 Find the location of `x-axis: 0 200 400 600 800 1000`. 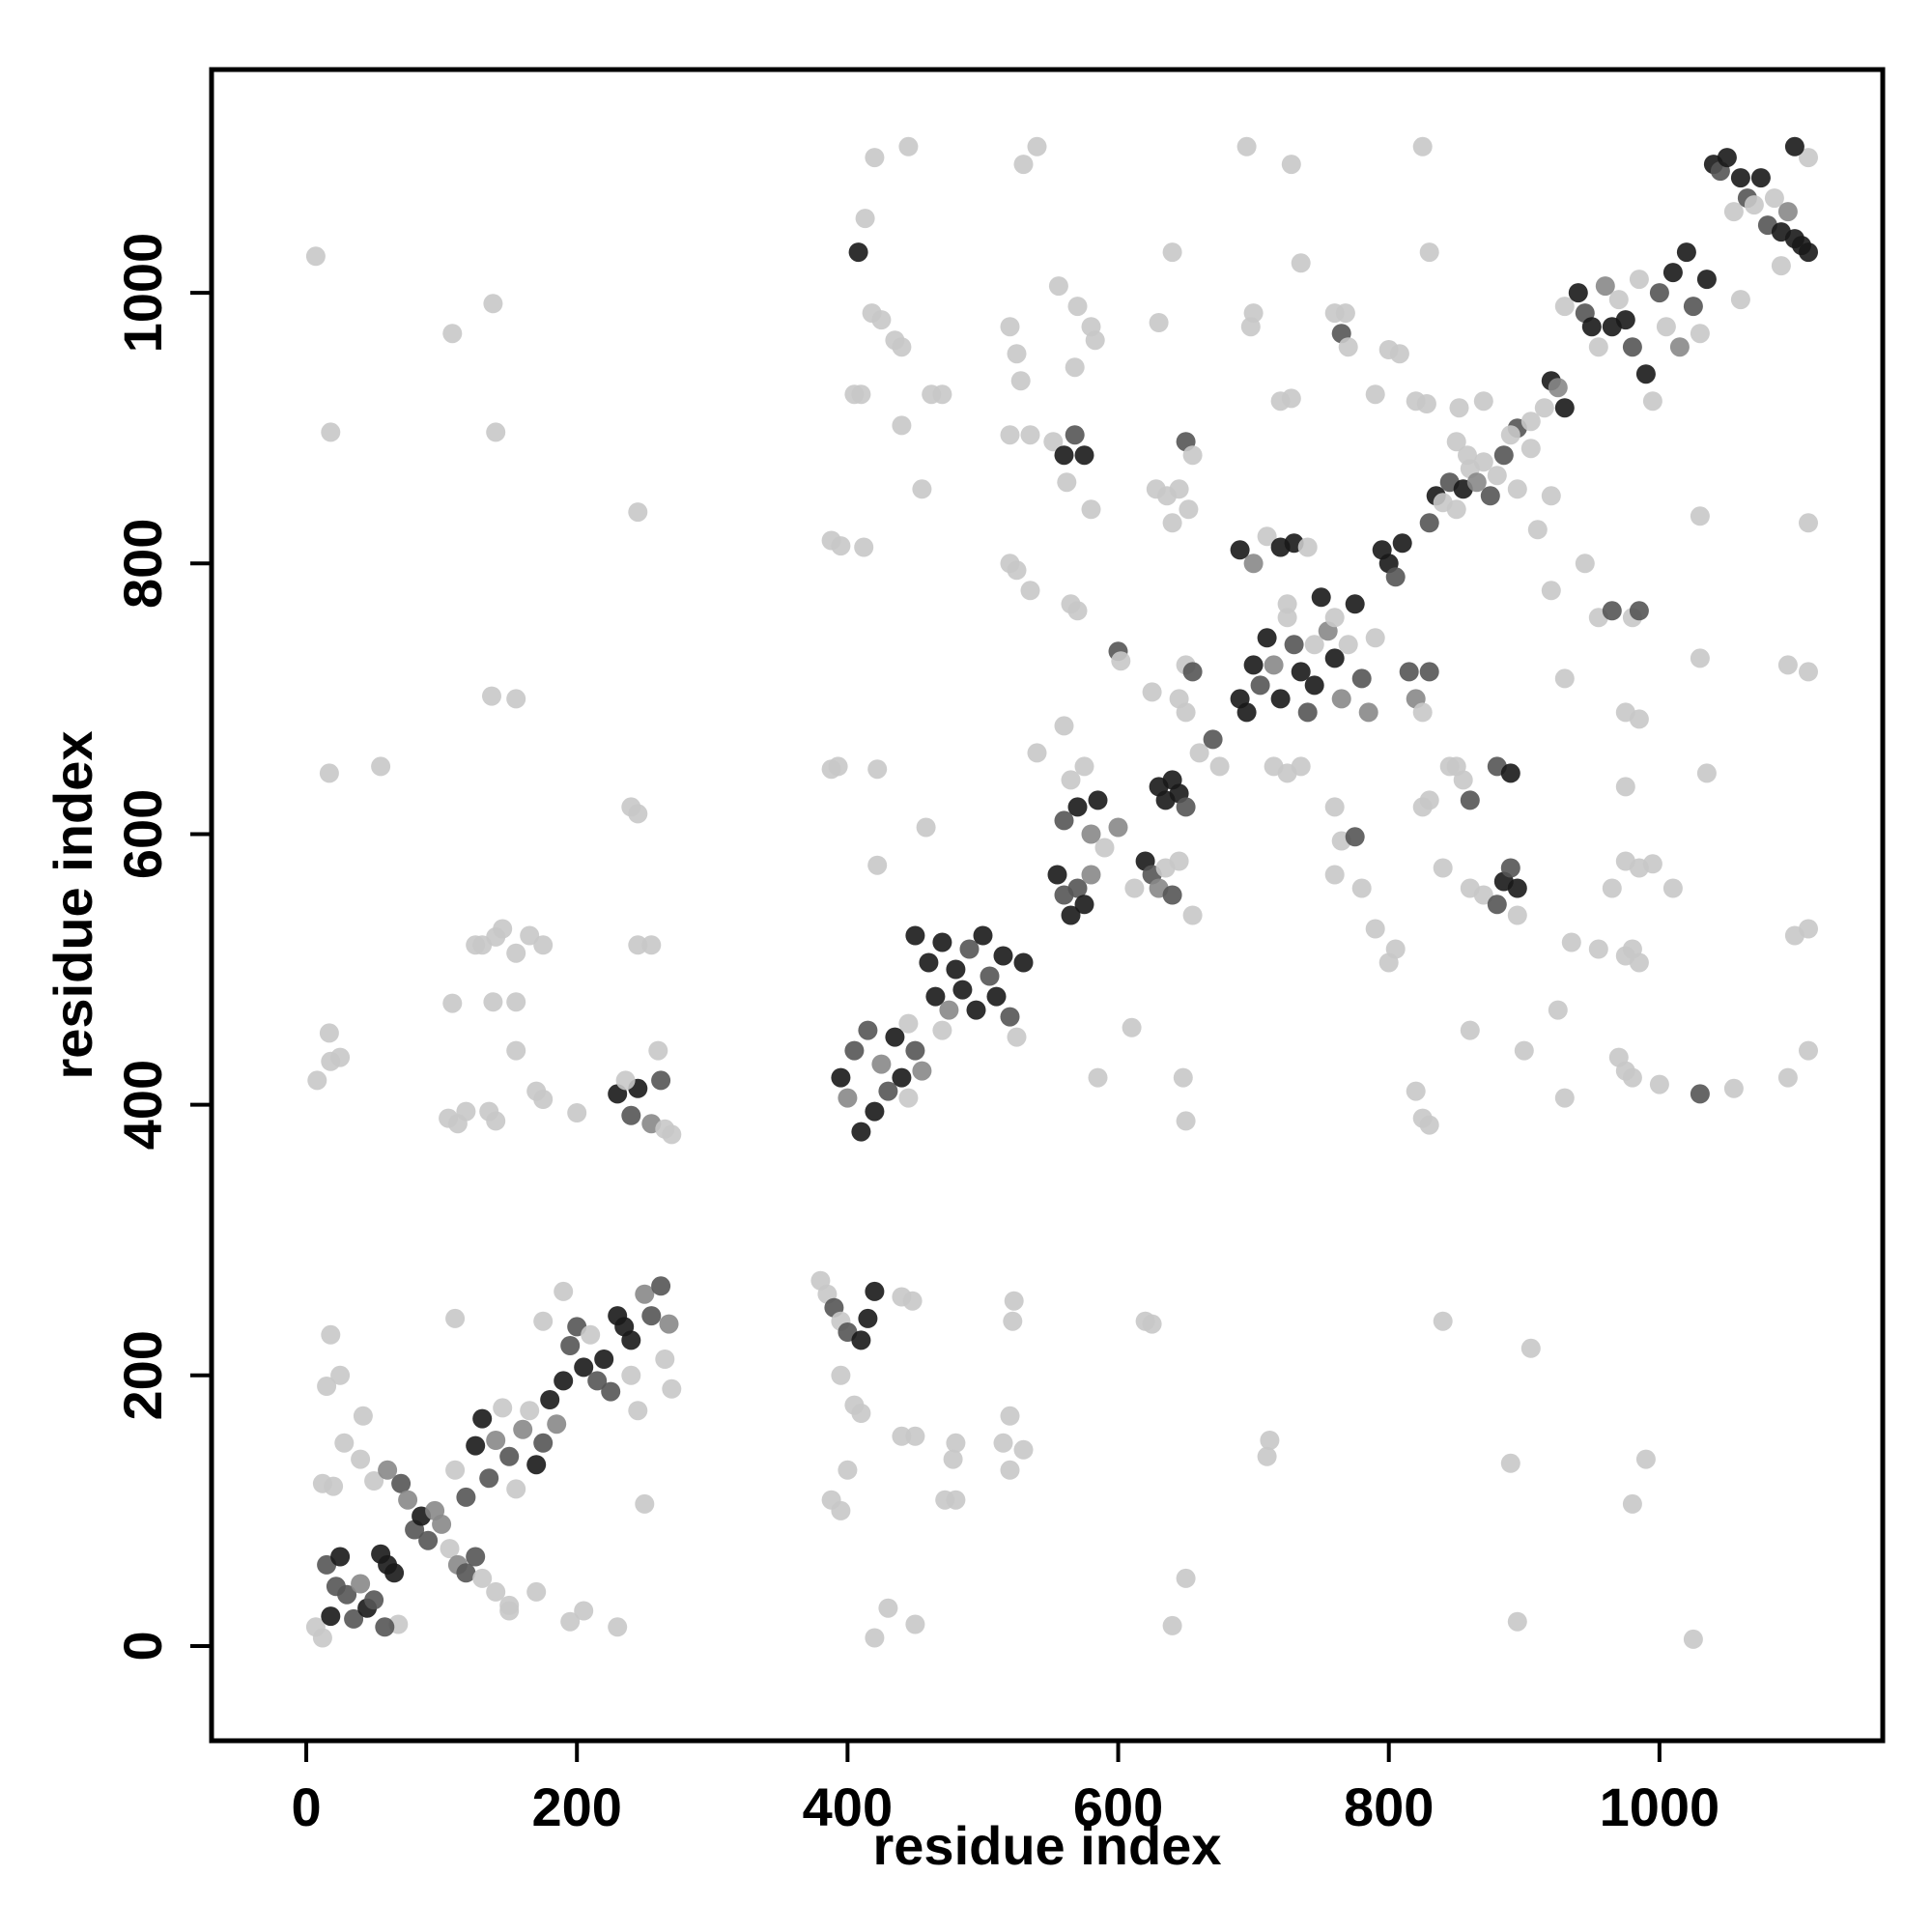

x-axis: 0 200 400 600 800 1000 is located at coordinates (1005, 1789).